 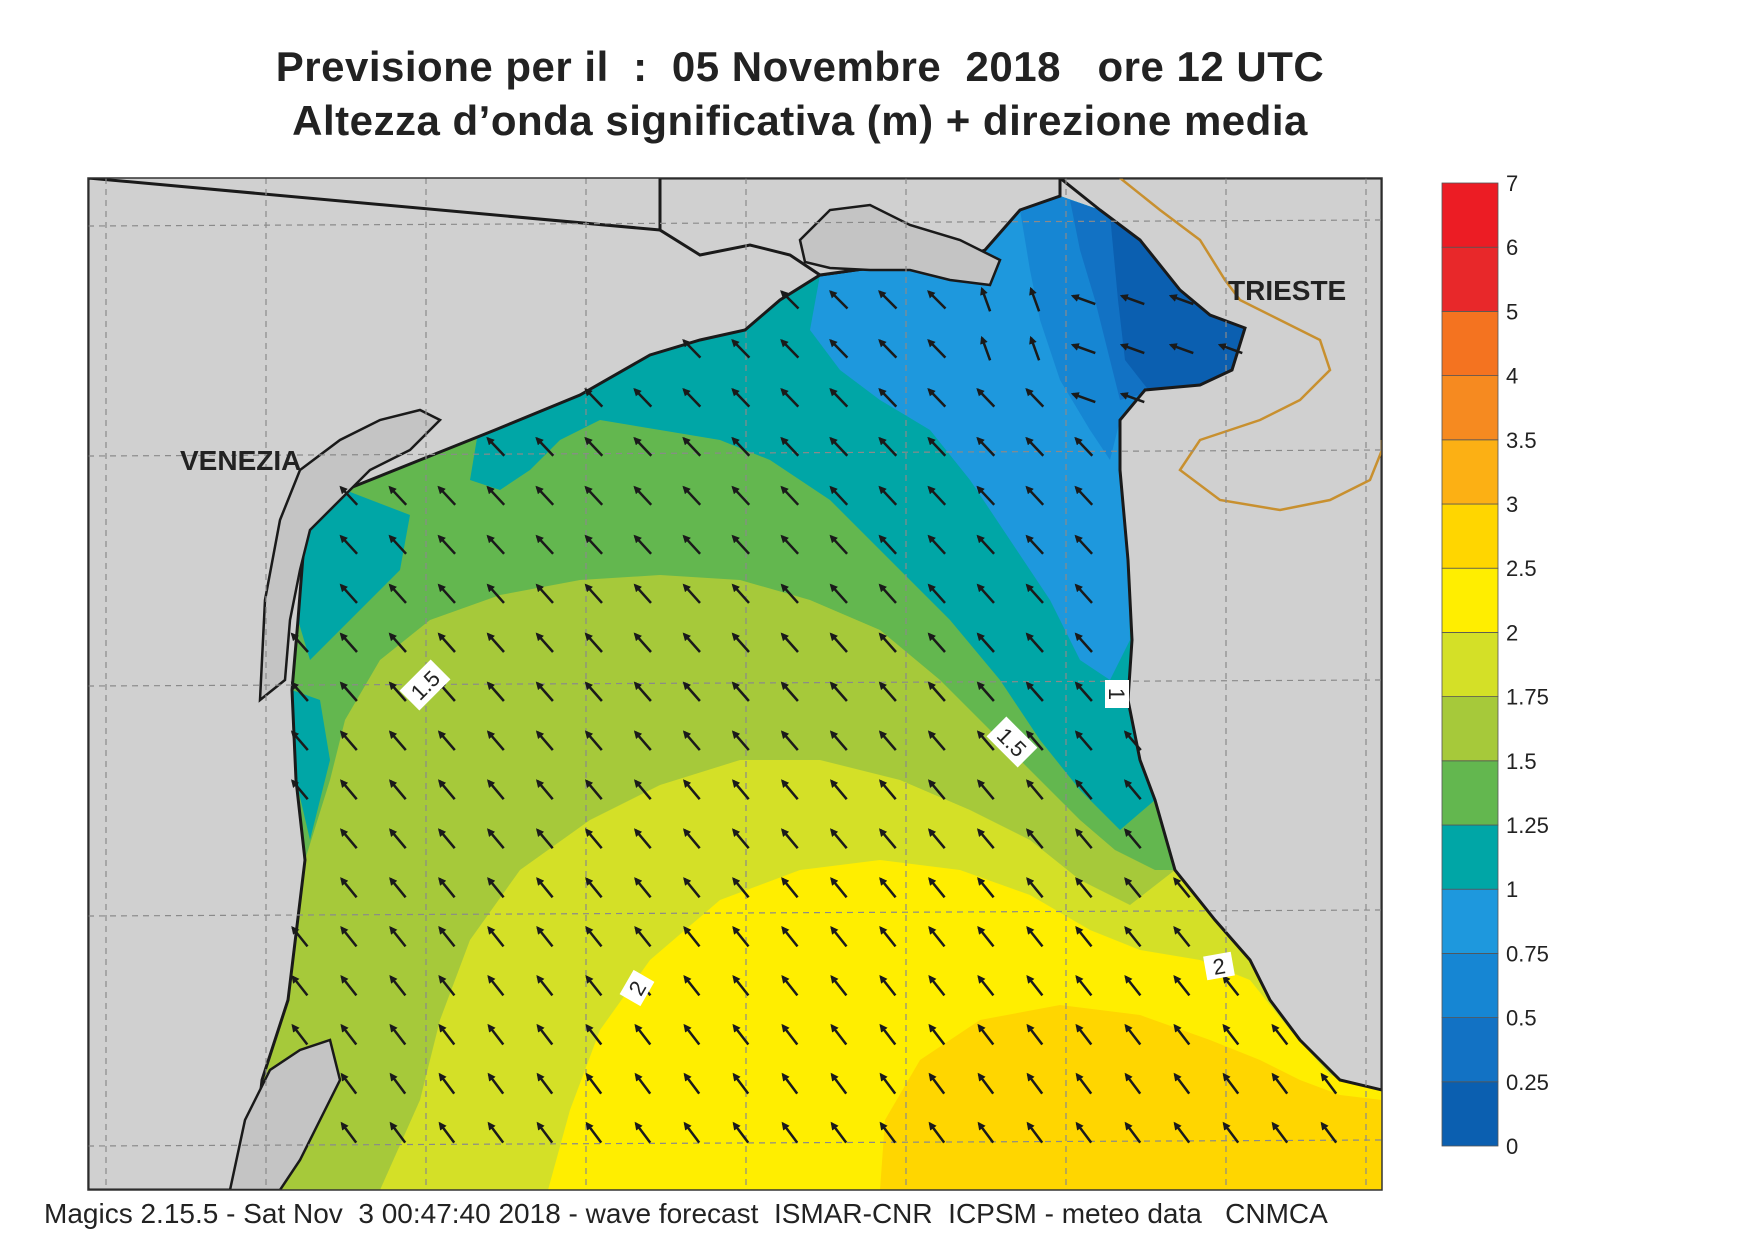 I want to click on colorbar-label: 0.75, so click(x=1527, y=953).